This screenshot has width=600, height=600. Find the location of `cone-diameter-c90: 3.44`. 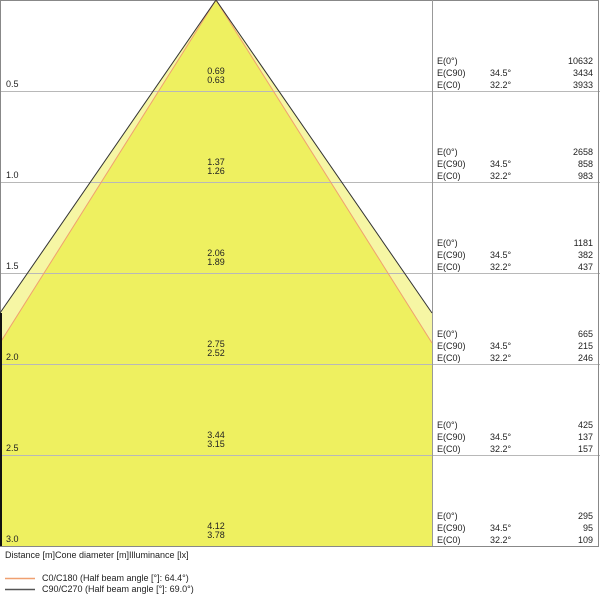

cone-diameter-c90: 3.44 is located at coordinates (216, 435).